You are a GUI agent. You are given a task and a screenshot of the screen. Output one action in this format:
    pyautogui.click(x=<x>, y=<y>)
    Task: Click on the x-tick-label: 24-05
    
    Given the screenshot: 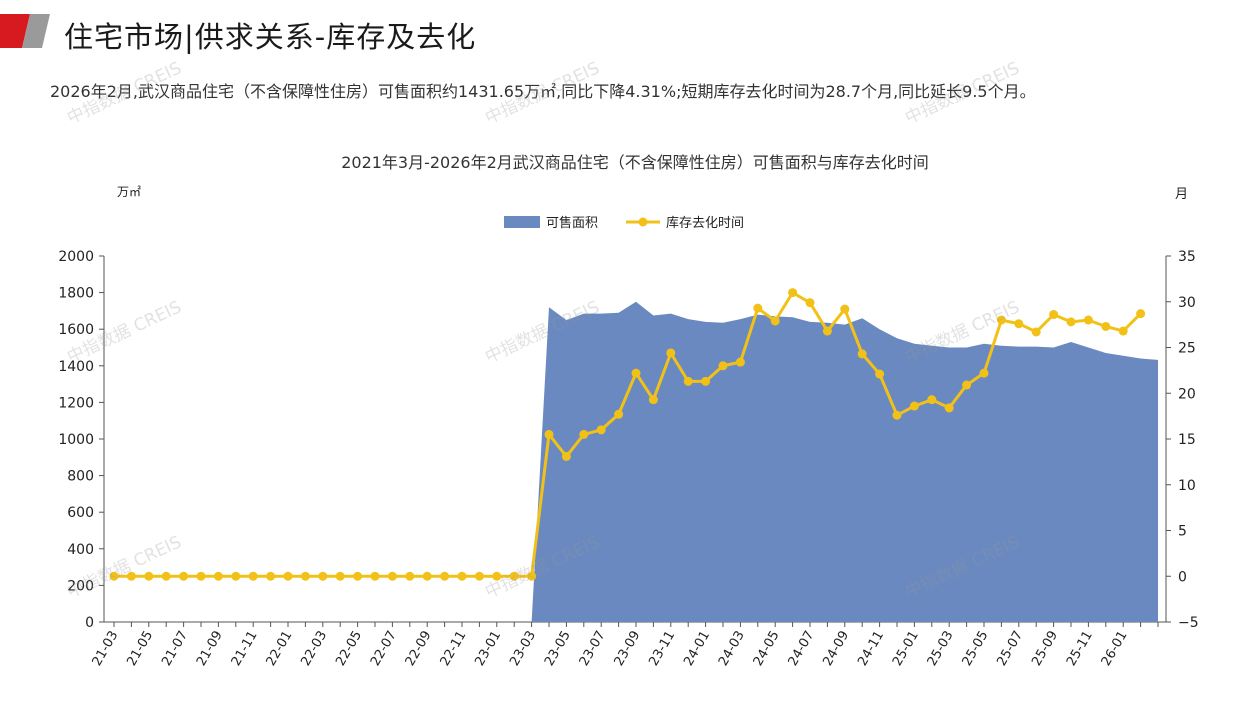 What is the action you would take?
    pyautogui.click(x=767, y=649)
    